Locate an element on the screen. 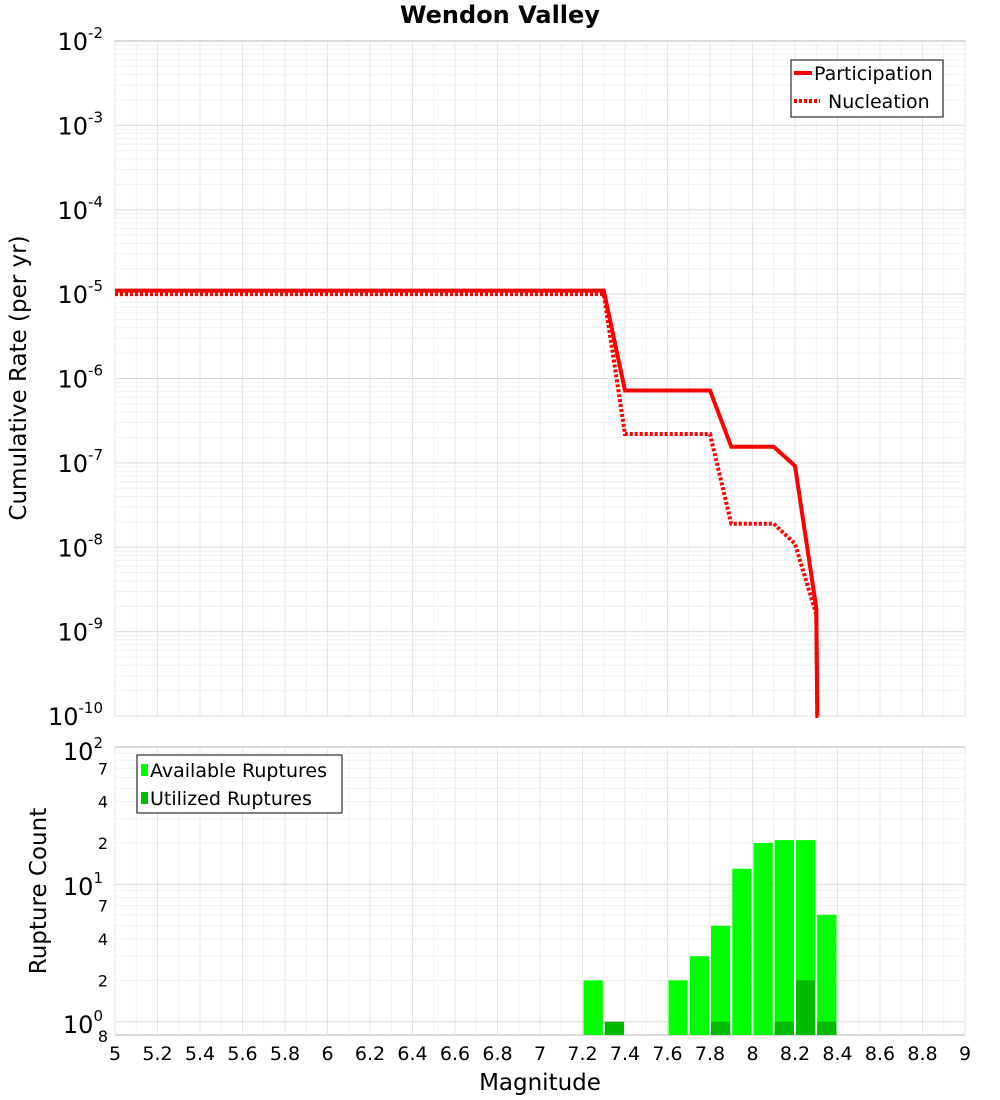 This screenshot has height=1100, width=1000. top-y-tick-label: 10⁻⁶ is located at coordinates (80, 378).